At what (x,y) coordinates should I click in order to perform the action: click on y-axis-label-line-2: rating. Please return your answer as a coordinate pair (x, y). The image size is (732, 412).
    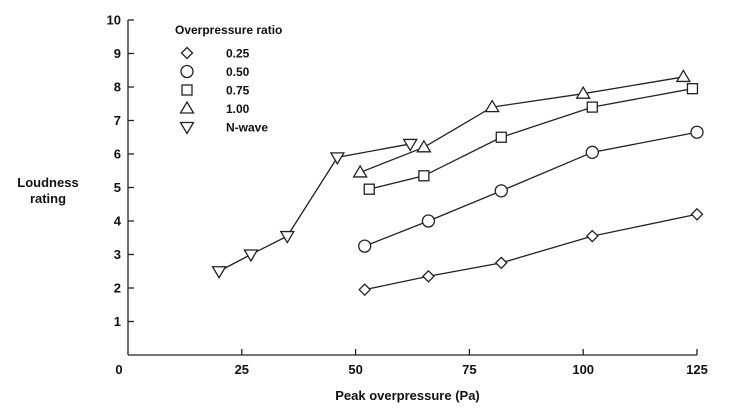
    Looking at the image, I should click on (48, 198).